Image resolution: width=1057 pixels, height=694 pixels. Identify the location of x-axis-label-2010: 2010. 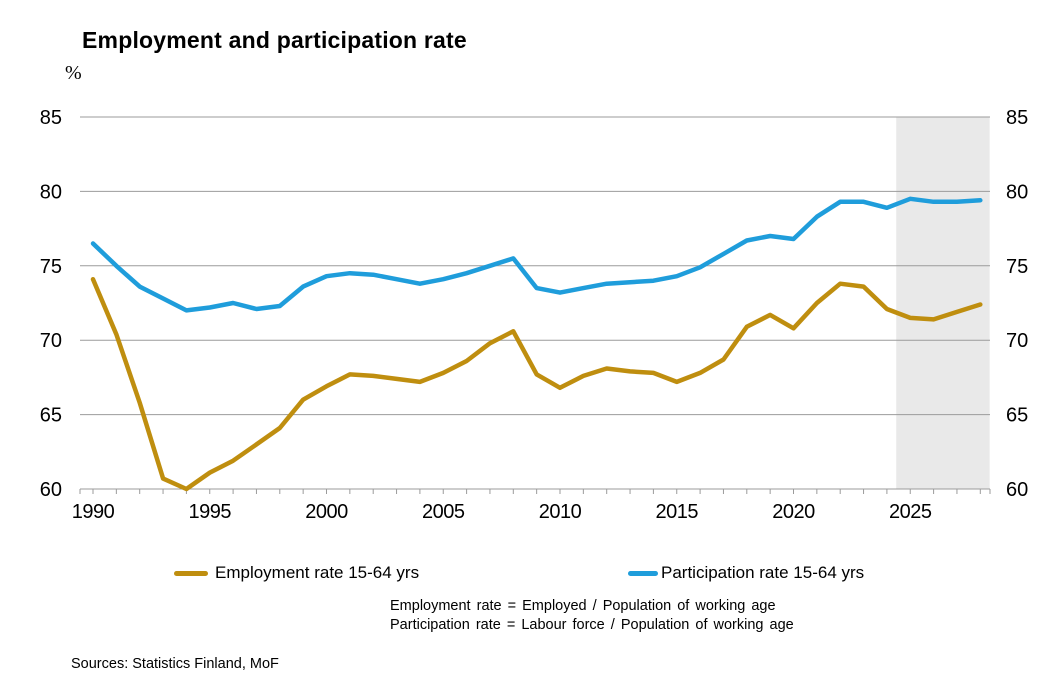
(560, 512).